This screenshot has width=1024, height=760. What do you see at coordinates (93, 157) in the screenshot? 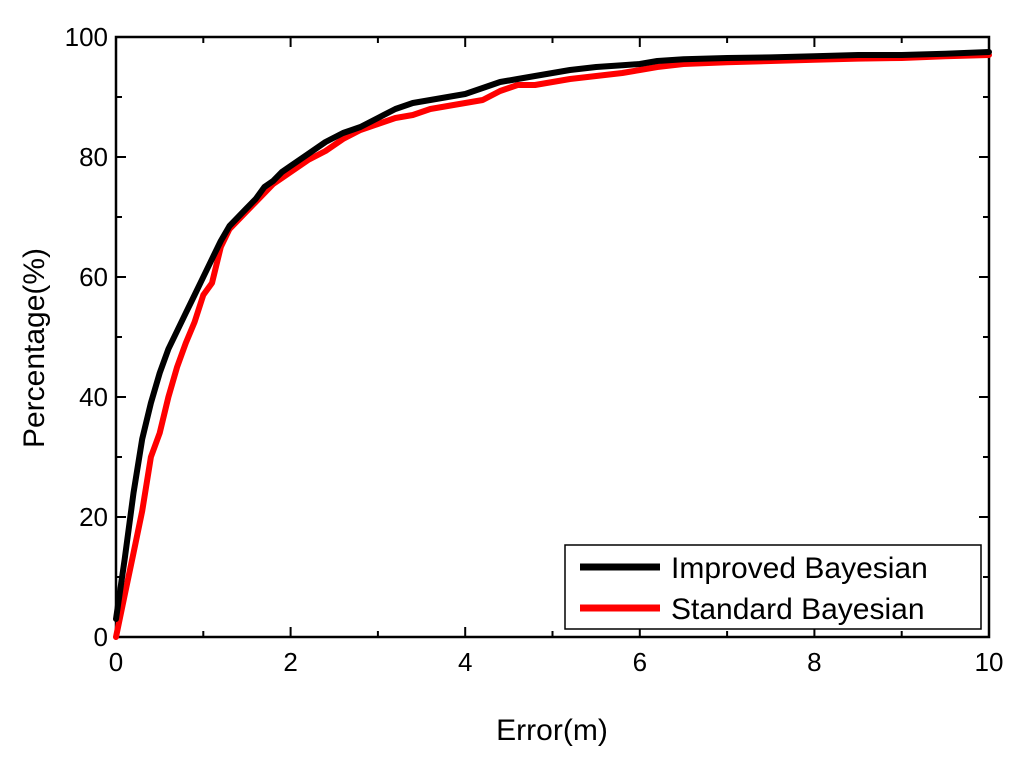
I see `y-tick-label: 80` at bounding box center [93, 157].